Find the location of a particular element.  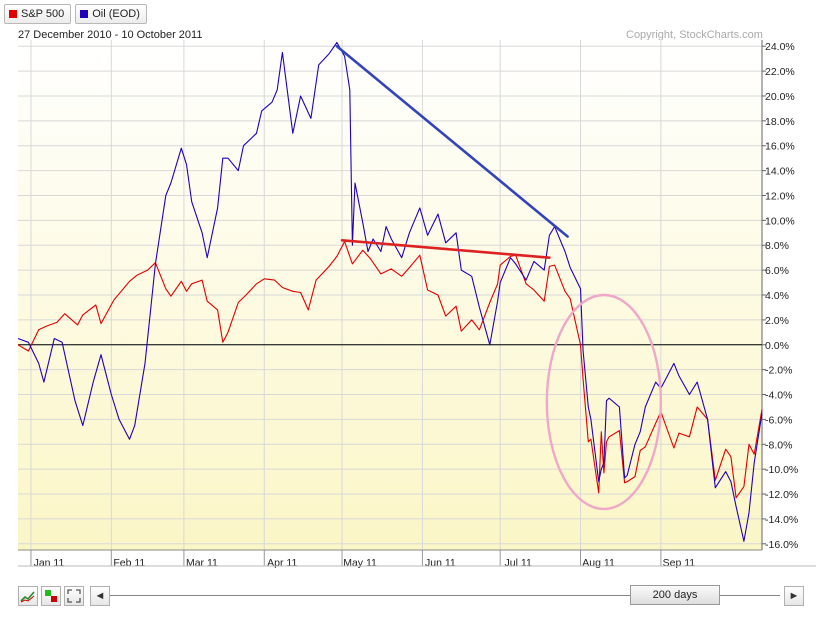

y-tick-label: -12.0% is located at coordinates (781, 495).